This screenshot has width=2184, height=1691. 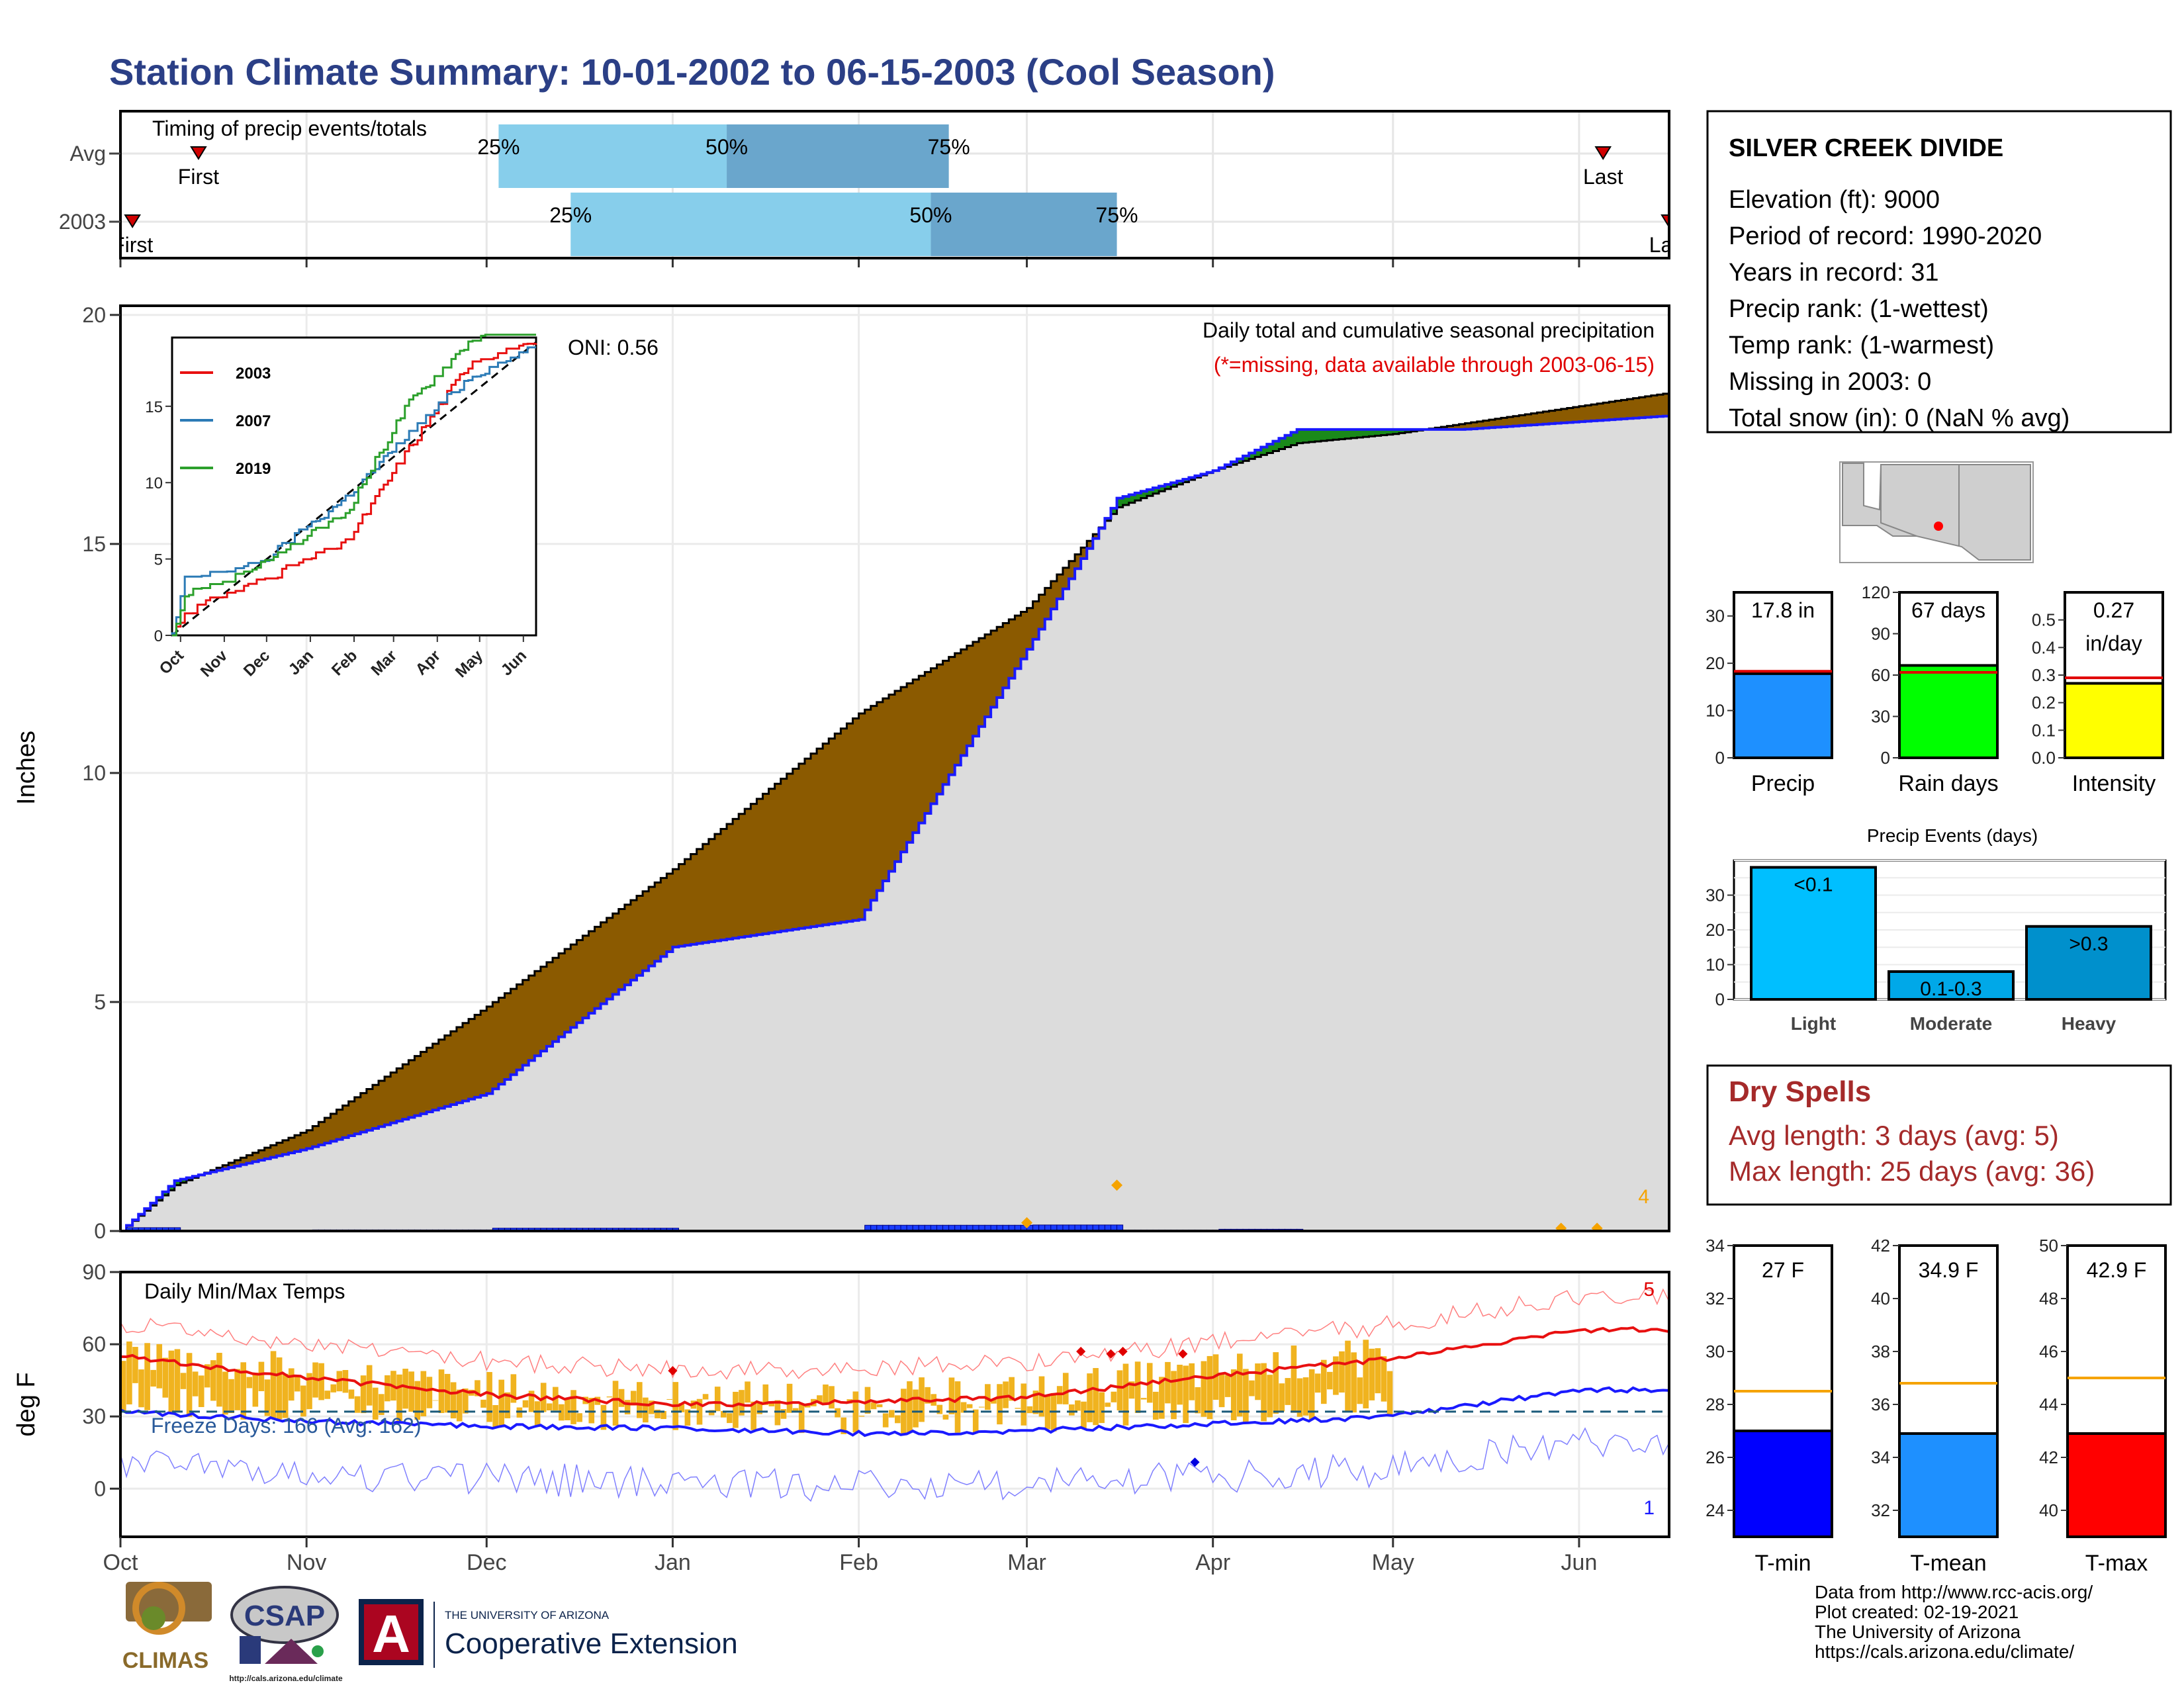 I want to click on temp-y-tick-label: 60, so click(x=94, y=1344).